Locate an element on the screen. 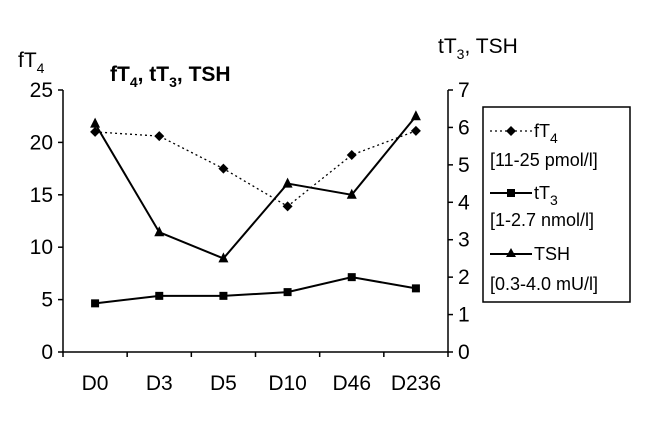 The width and height of the screenshot is (645, 425). left-tick-label: 25 is located at coordinates (41, 90).